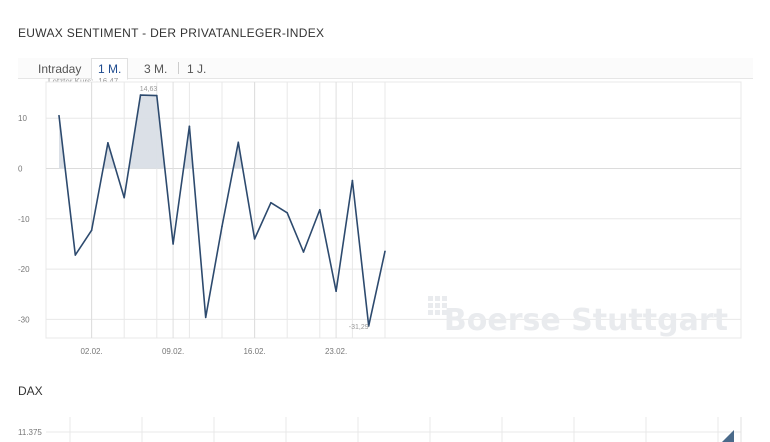 The height and width of the screenshot is (442, 770). What do you see at coordinates (22, 118) in the screenshot?
I see `y-tick-label: 10` at bounding box center [22, 118].